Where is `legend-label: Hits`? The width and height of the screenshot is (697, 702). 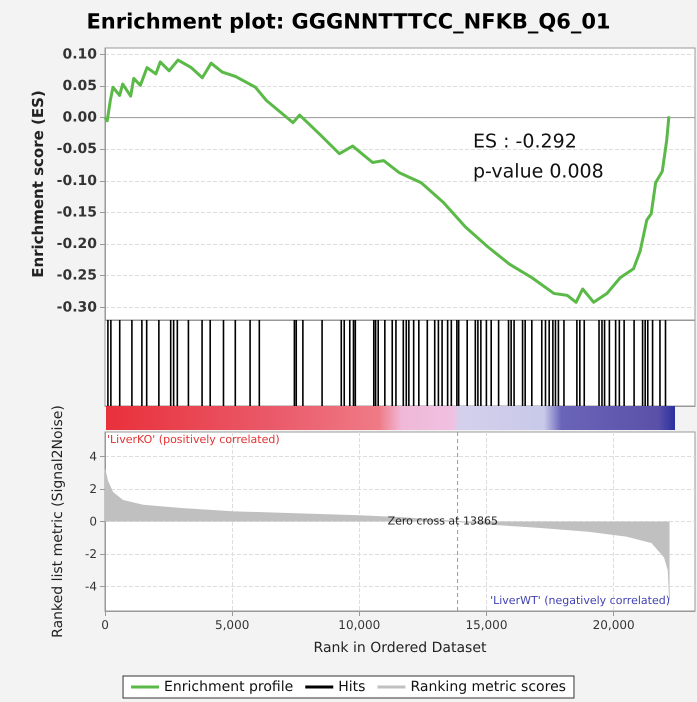 legend-label: Hits is located at coordinates (352, 687).